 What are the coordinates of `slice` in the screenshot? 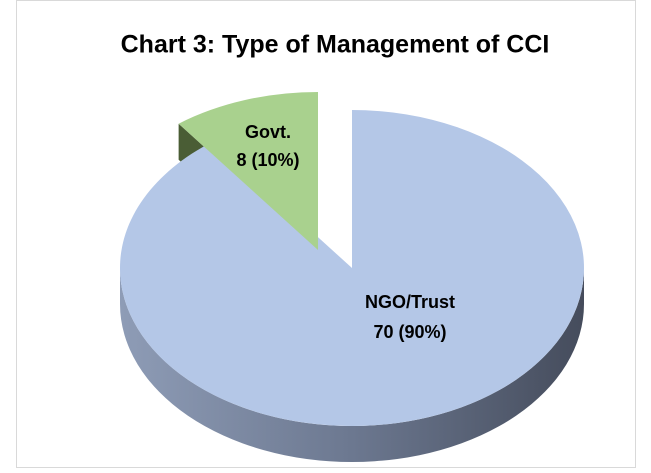 It's located at (248, 171).